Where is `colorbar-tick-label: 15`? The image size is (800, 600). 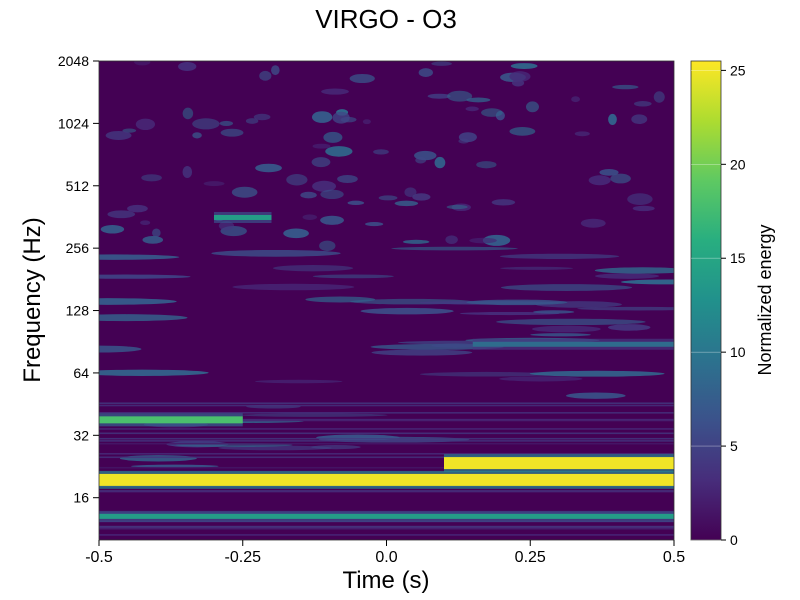
colorbar-tick-label: 15 is located at coordinates (738, 258).